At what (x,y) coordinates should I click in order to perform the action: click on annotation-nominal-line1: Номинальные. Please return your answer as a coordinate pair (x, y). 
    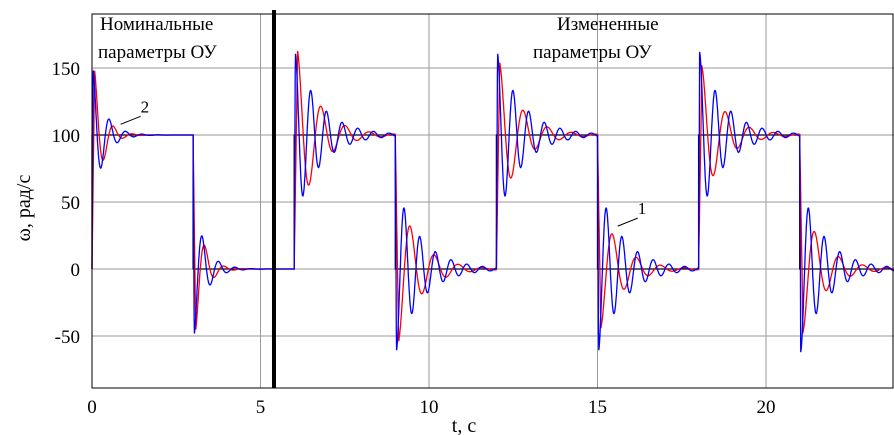
    Looking at the image, I should click on (156, 24).